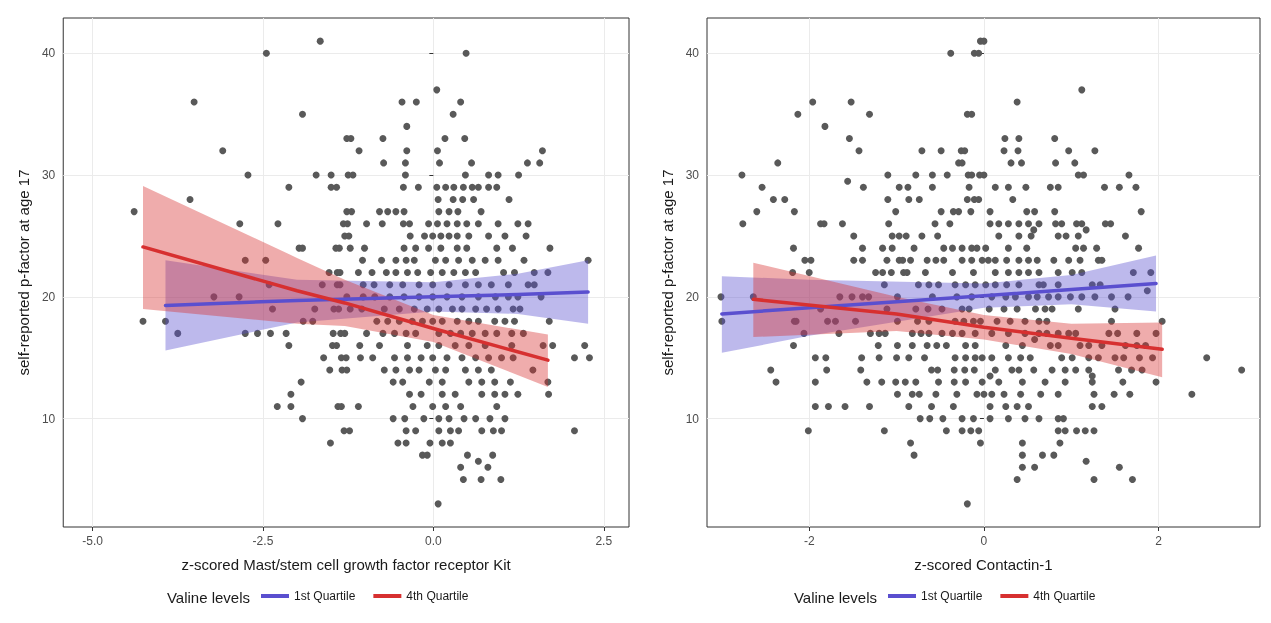 This screenshot has width=1271, height=623. What do you see at coordinates (93, 541) in the screenshot?
I see `x-tick-label: -5.0` at bounding box center [93, 541].